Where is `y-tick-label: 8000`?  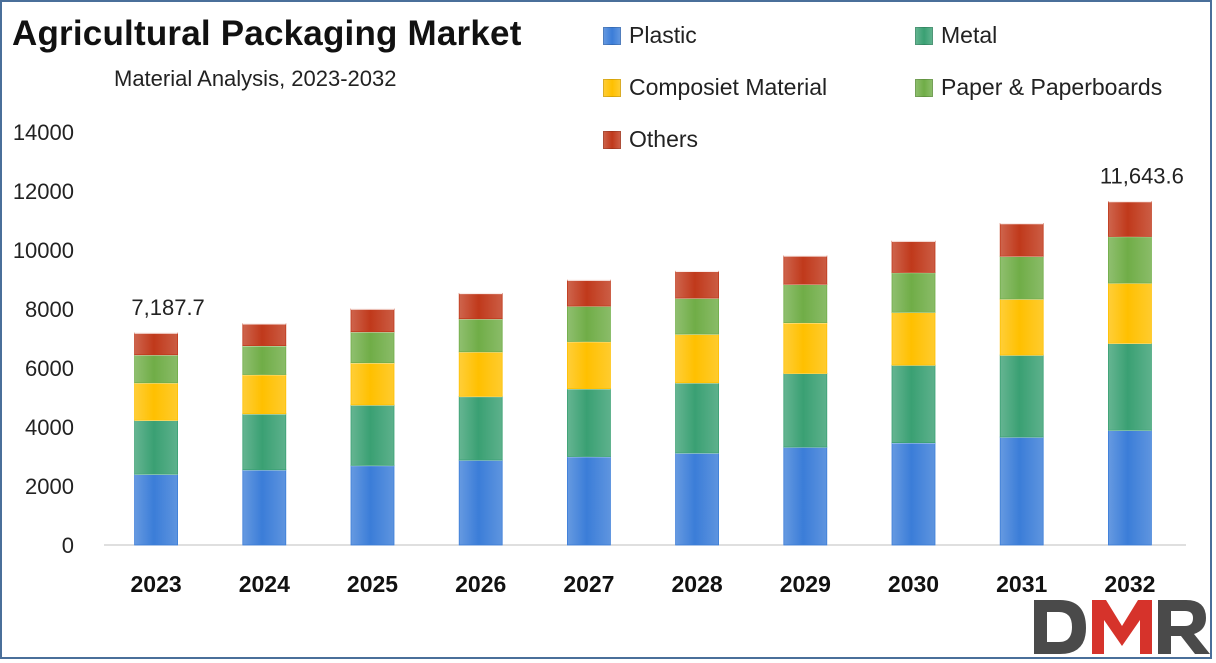 y-tick-label: 8000 is located at coordinates (49, 309).